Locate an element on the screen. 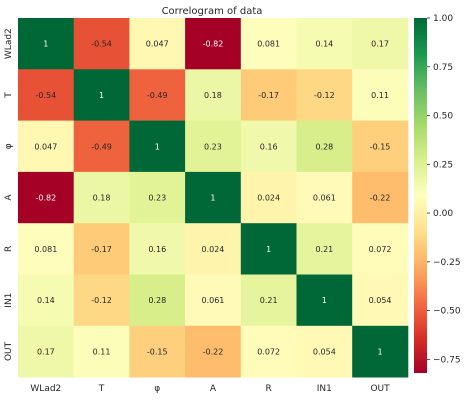 The image size is (474, 405). cell-value-label: -0.17 is located at coordinates (268, 95).